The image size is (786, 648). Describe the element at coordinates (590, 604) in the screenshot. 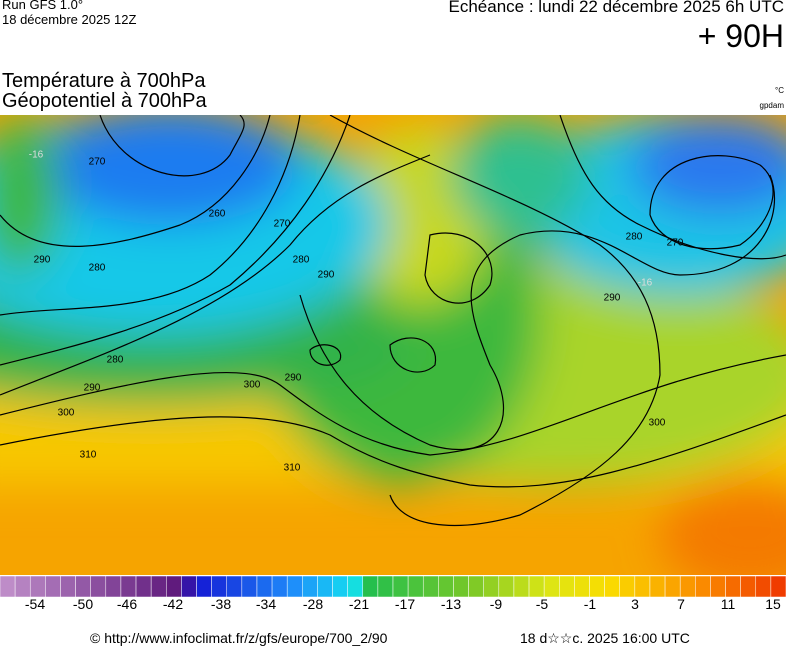

I see `legend-label: -1` at that location.